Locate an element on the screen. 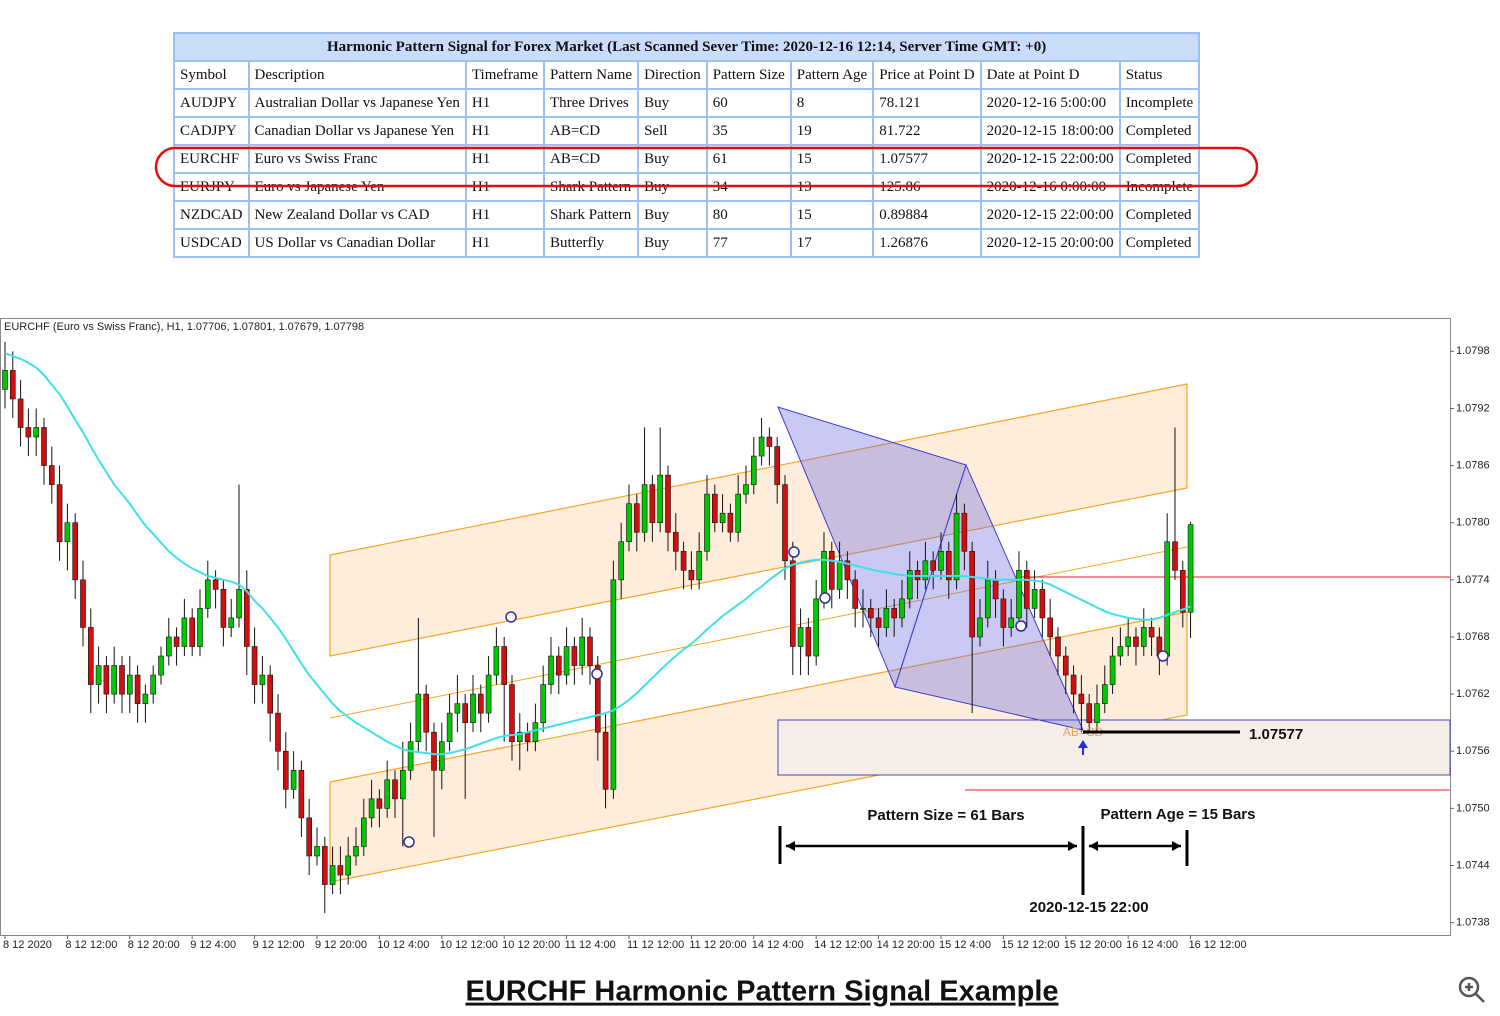 This screenshot has height=1016, width=1500. column-header: Status is located at coordinates (1159, 75).